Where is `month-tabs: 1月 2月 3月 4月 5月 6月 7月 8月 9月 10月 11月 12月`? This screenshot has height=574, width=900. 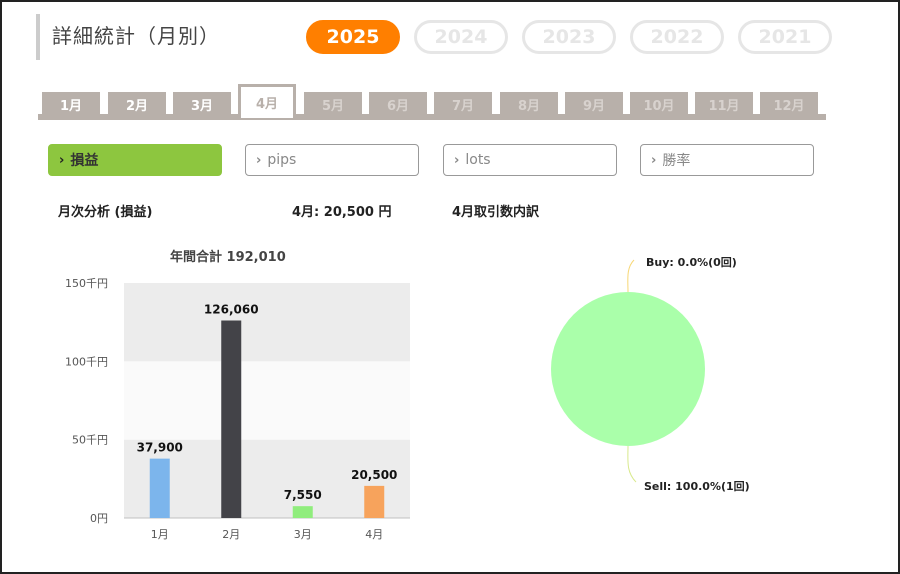 month-tabs: 1月 2月 3月 4月 5月 6月 7月 8月 9月 10月 11月 12月 is located at coordinates (432, 102).